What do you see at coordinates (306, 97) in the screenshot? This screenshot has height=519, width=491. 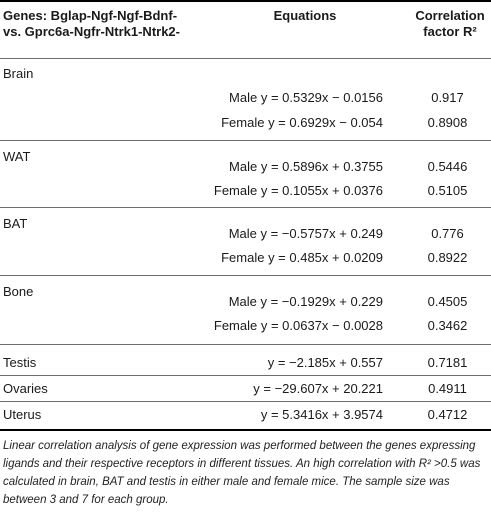 I see `row-brain-male-equation: Male y = 0.5329x − 0.0156` at bounding box center [306, 97].